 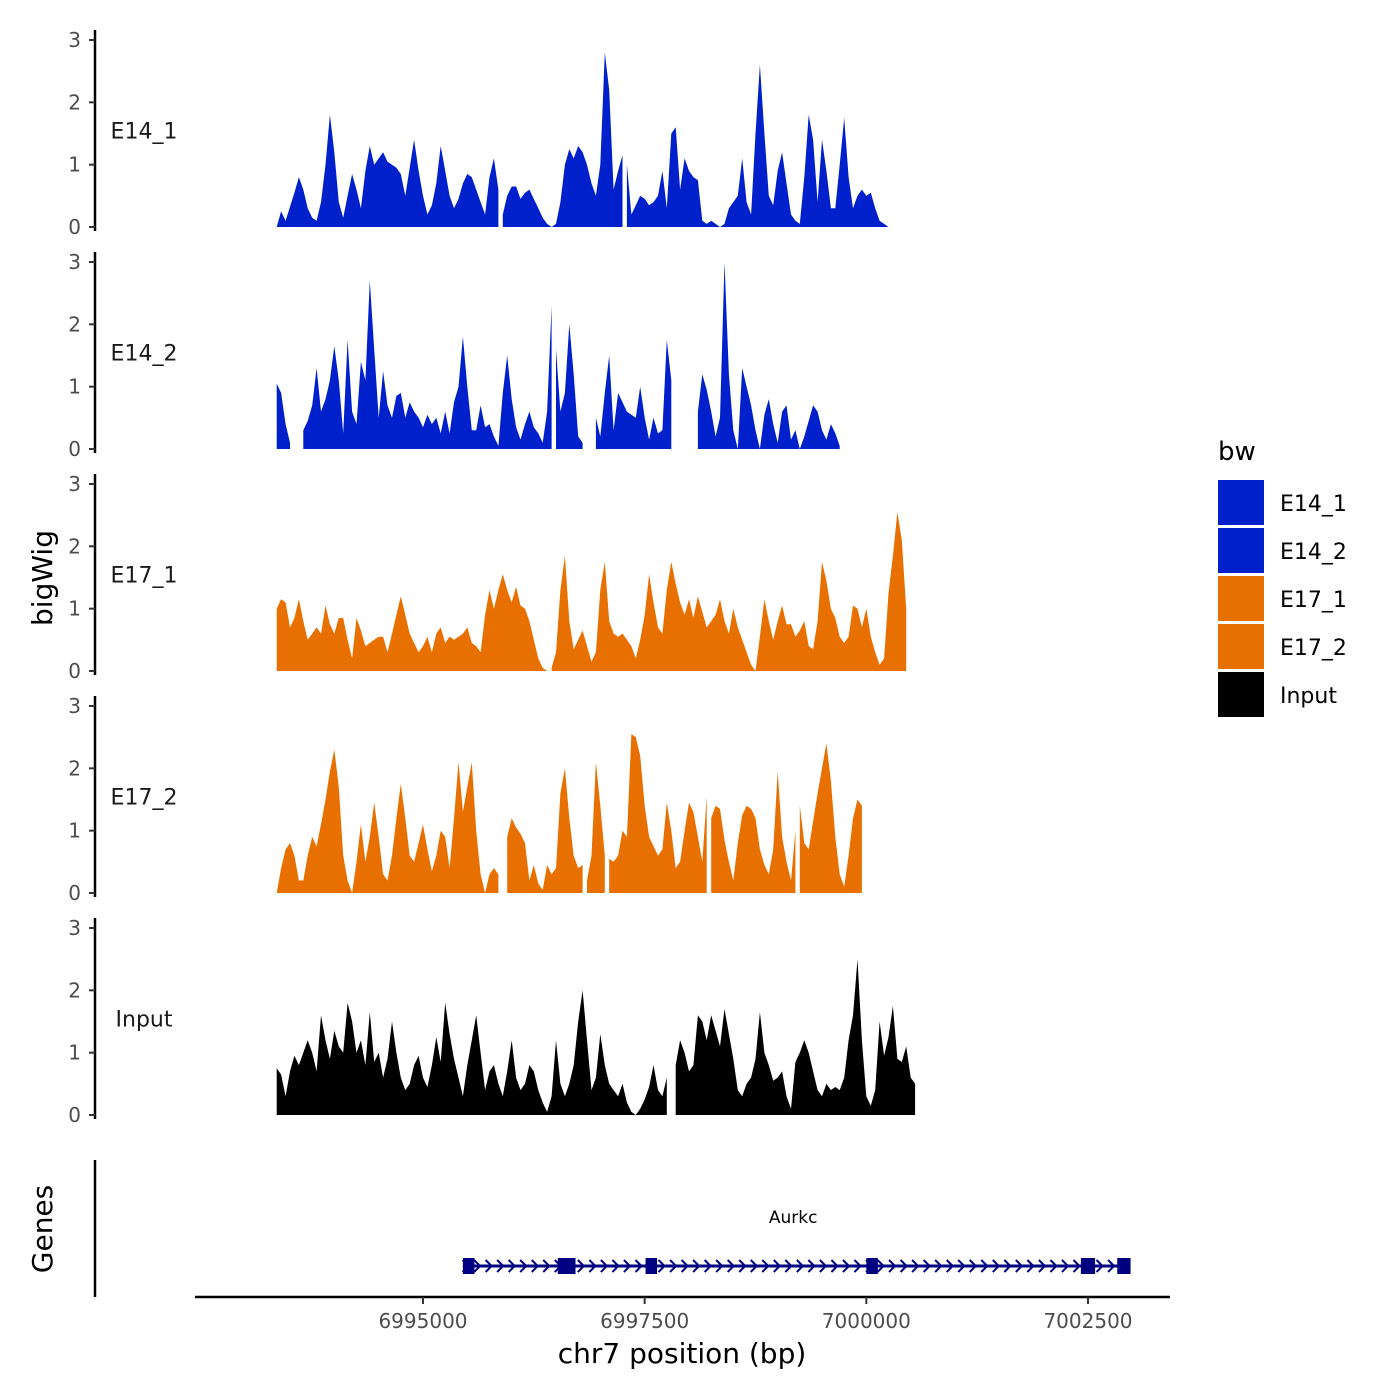 I want to click on track-label: E17_2, so click(x=144, y=798).